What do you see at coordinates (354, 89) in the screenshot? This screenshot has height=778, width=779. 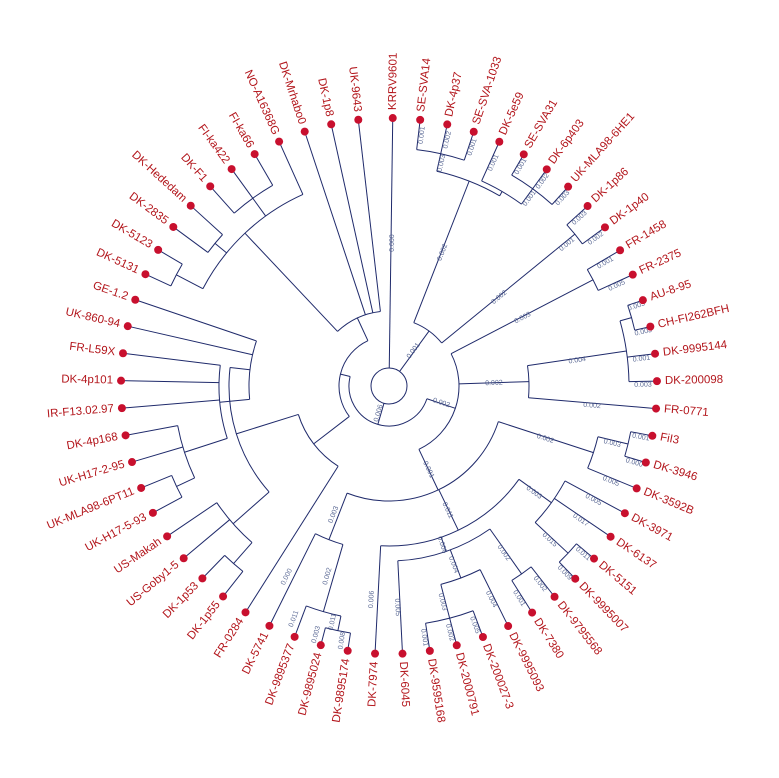 I see `leaf-label: UK-9643` at bounding box center [354, 89].